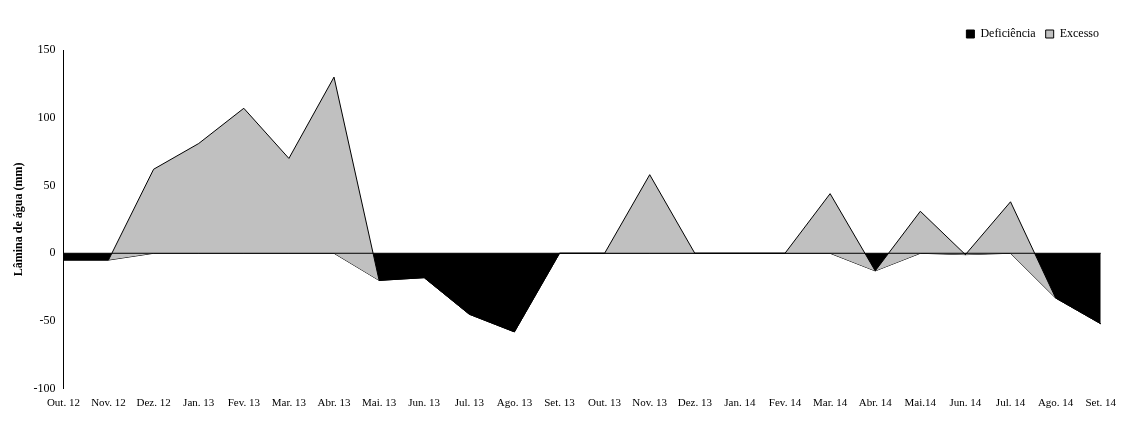 The height and width of the screenshot is (421, 1127). What do you see at coordinates (514, 402) in the screenshot?
I see `x-tick-label: Ago. 13` at bounding box center [514, 402].